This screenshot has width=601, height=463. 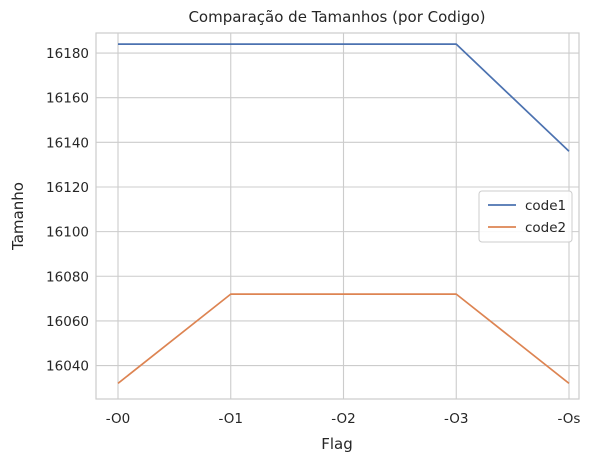 What do you see at coordinates (67, 367) in the screenshot?
I see `y-tick-label: 16040` at bounding box center [67, 367].